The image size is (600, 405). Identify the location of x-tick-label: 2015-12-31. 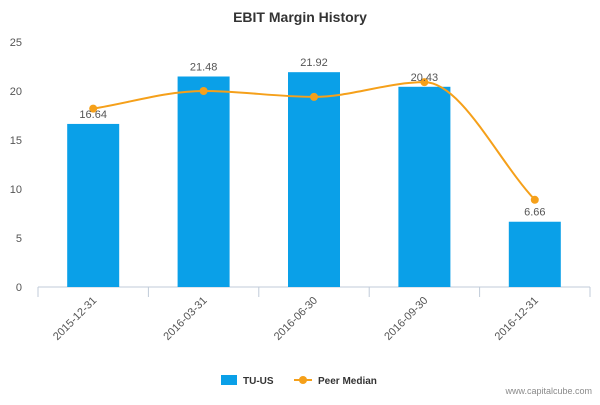
(75, 319).